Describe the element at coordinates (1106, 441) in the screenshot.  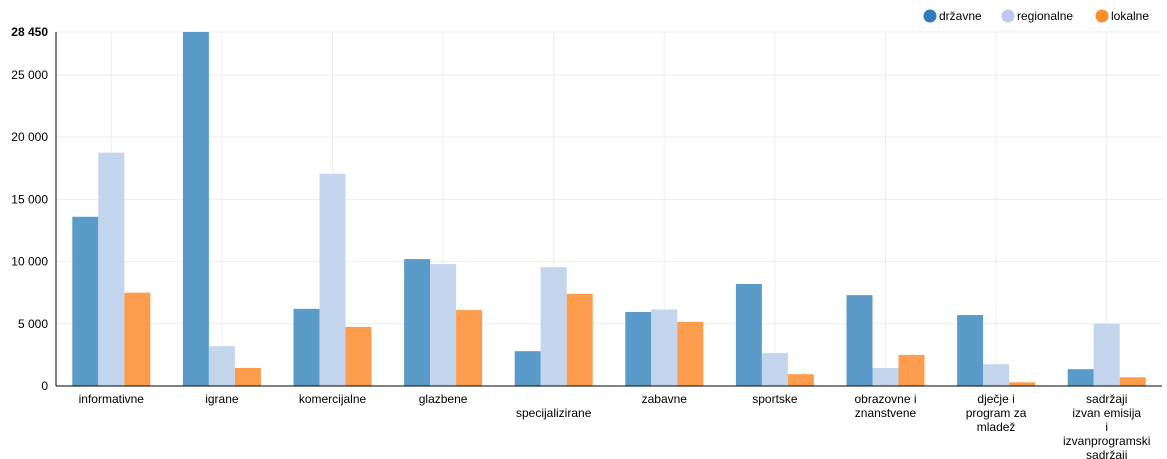
I see `x-tick-label: izvanprogramski` at that location.